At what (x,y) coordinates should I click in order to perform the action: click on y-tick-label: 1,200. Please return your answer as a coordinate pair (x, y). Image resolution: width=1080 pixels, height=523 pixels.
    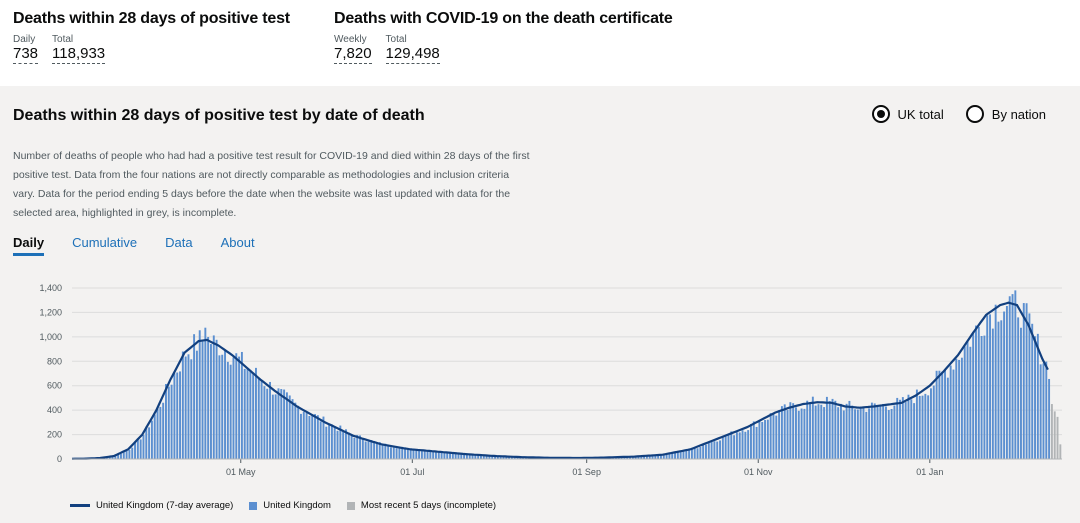
    Looking at the image, I should click on (50, 312).